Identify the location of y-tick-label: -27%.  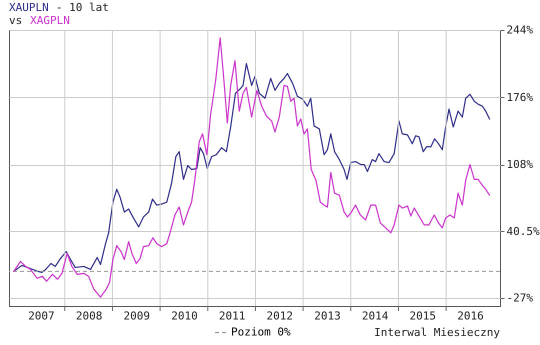
(520, 298).